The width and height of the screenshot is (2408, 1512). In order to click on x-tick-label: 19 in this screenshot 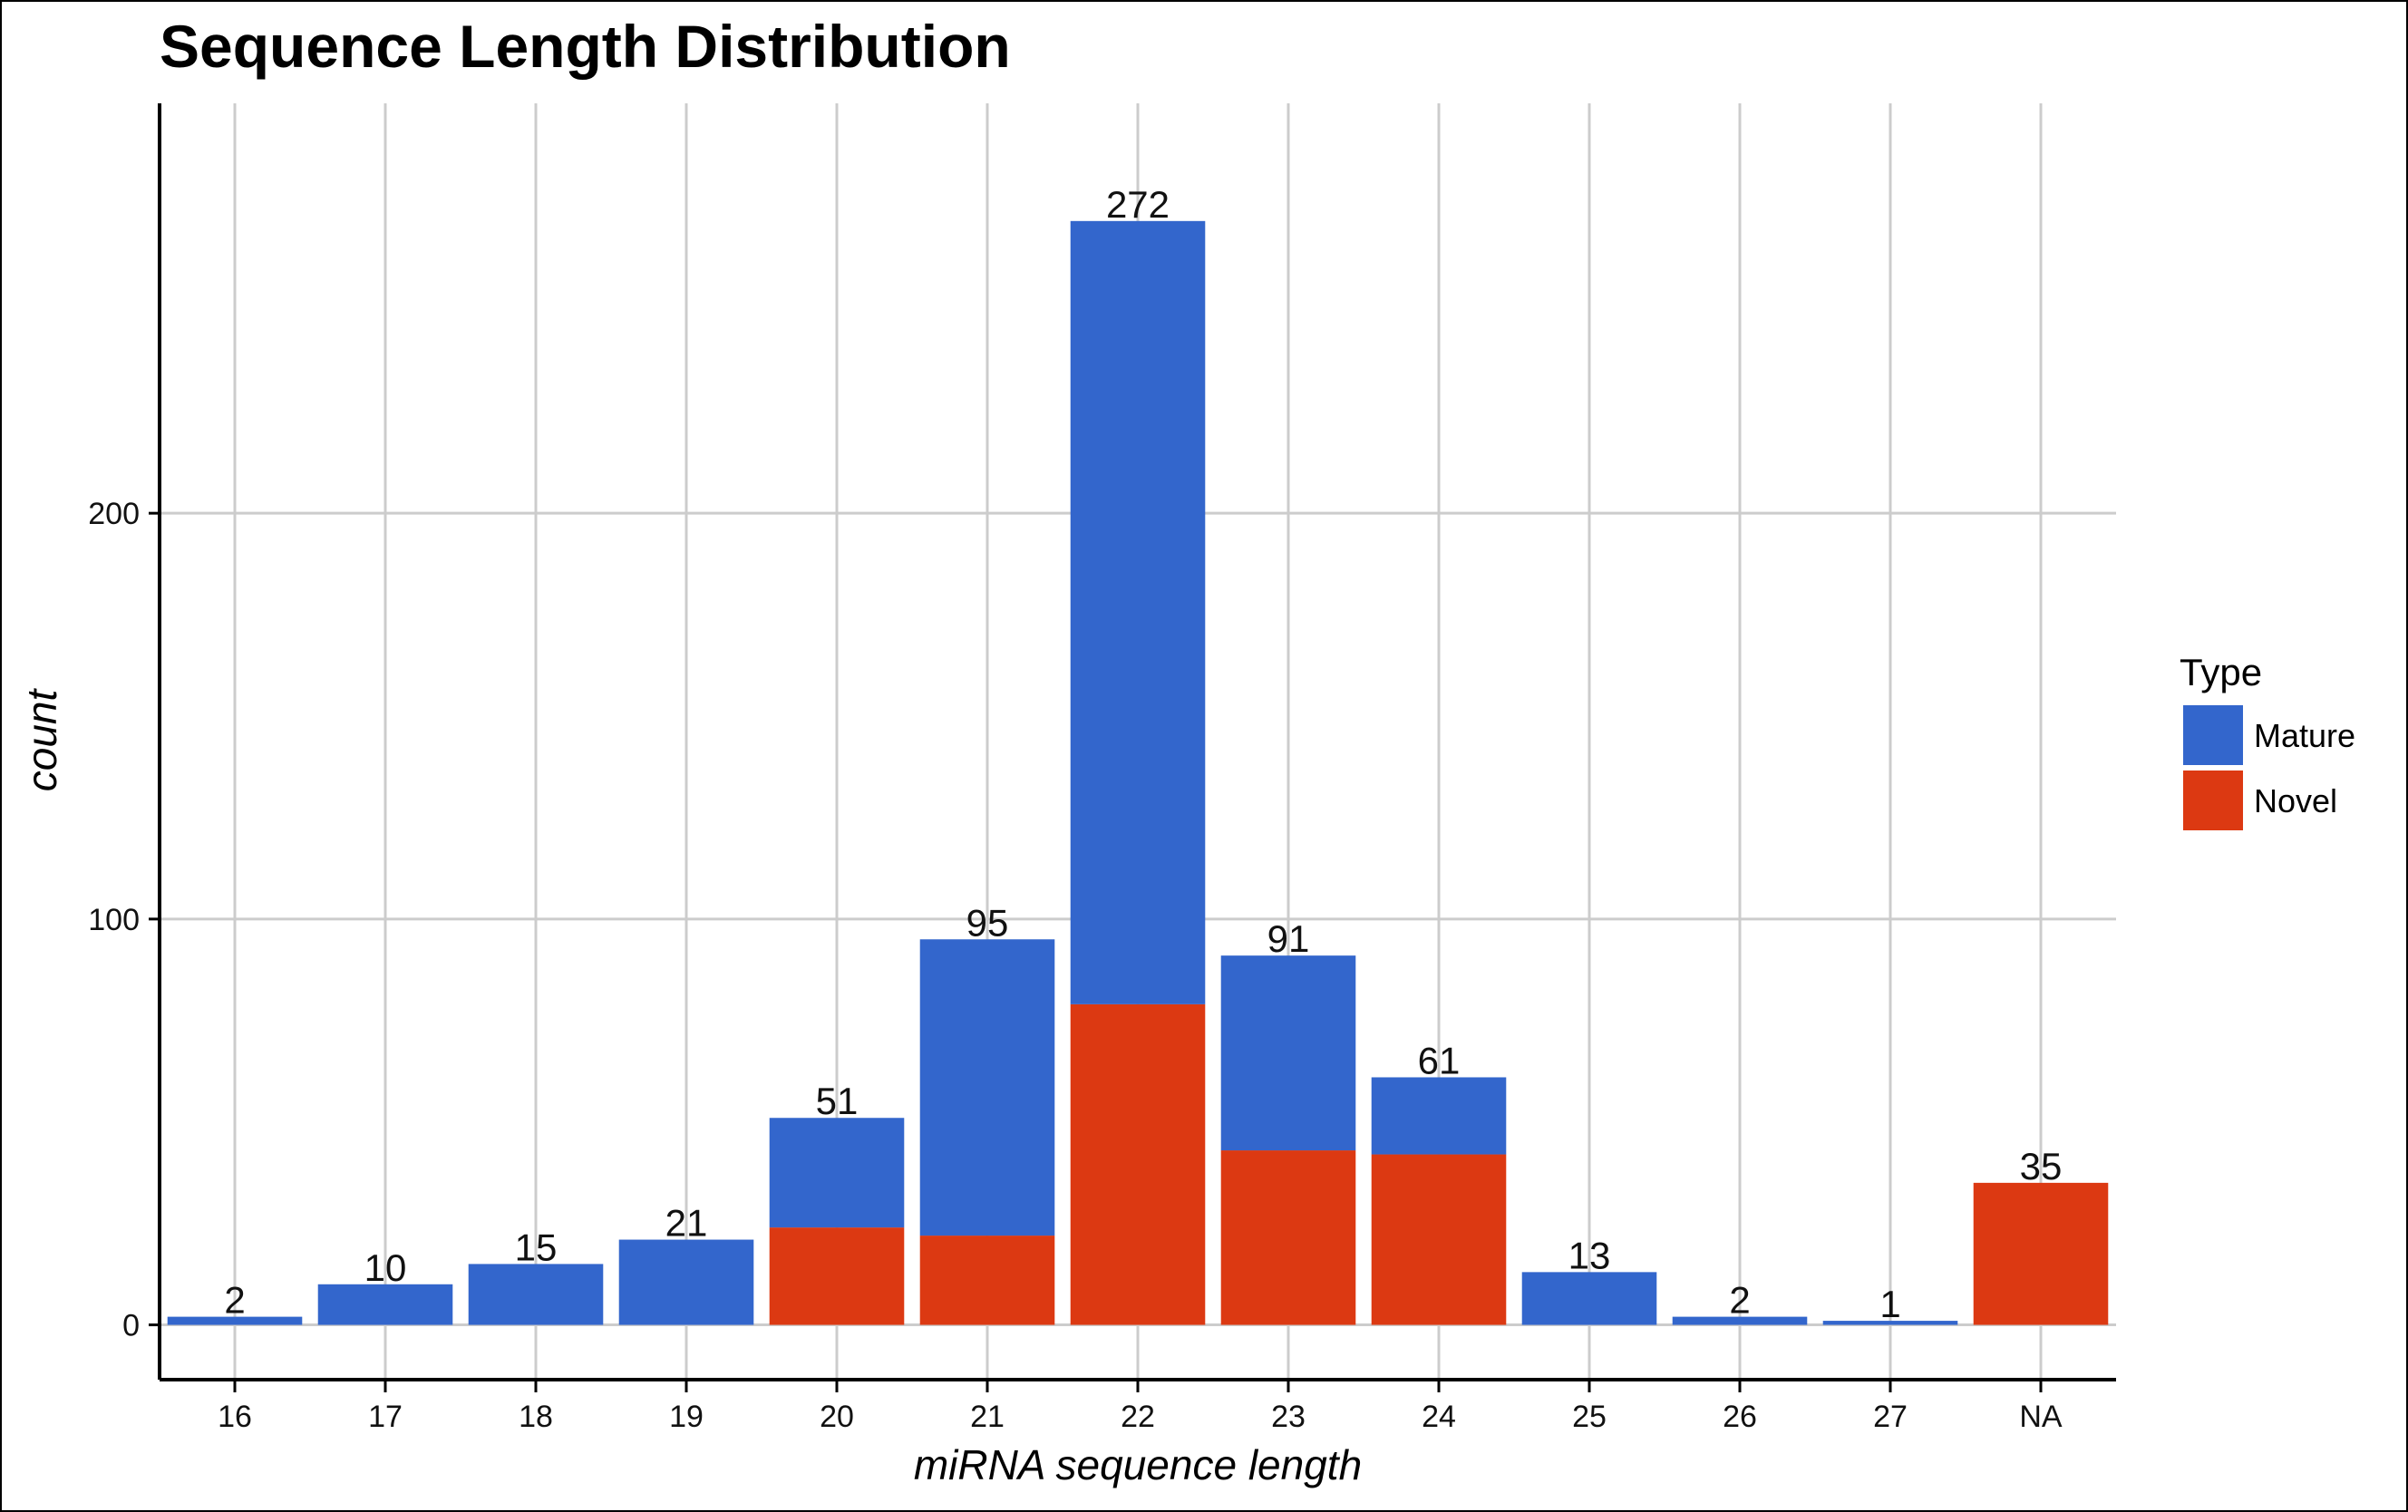, I will do `click(686, 1417)`.